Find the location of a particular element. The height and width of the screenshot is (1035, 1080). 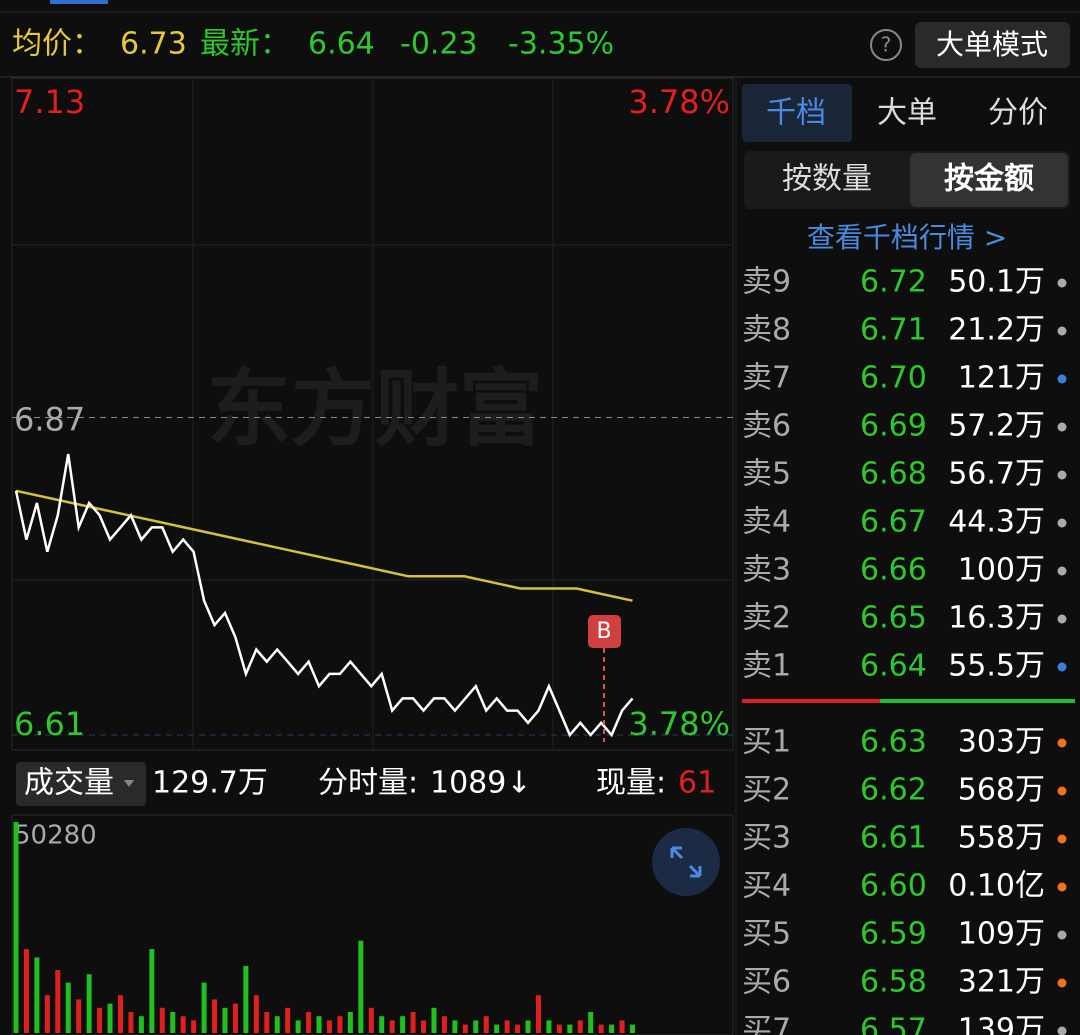

expand-button is located at coordinates (686, 862).